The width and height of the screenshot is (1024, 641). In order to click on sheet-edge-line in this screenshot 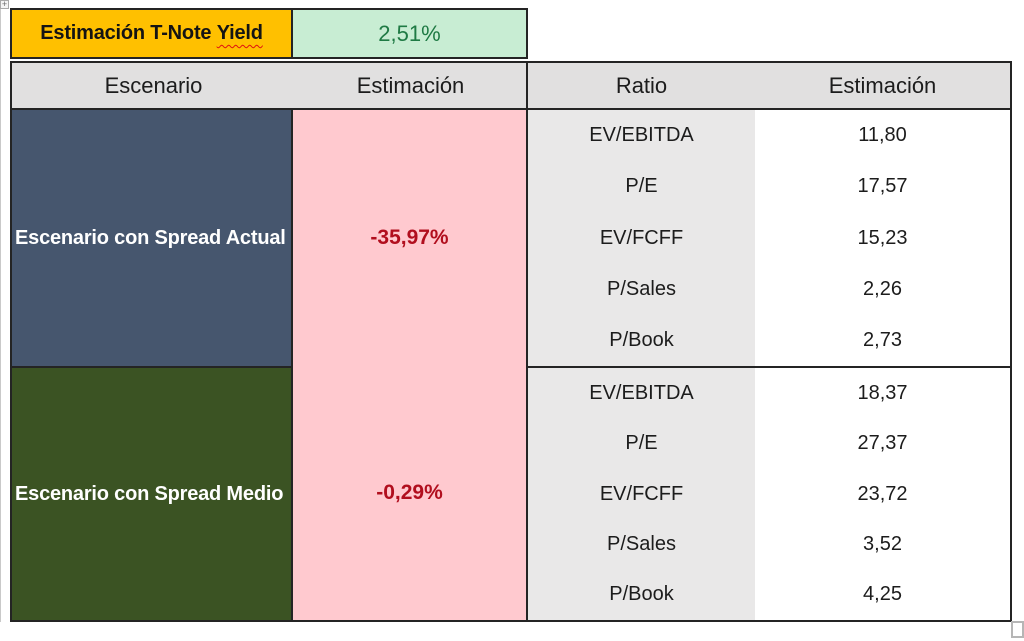, I will do `click(0, 311)`.